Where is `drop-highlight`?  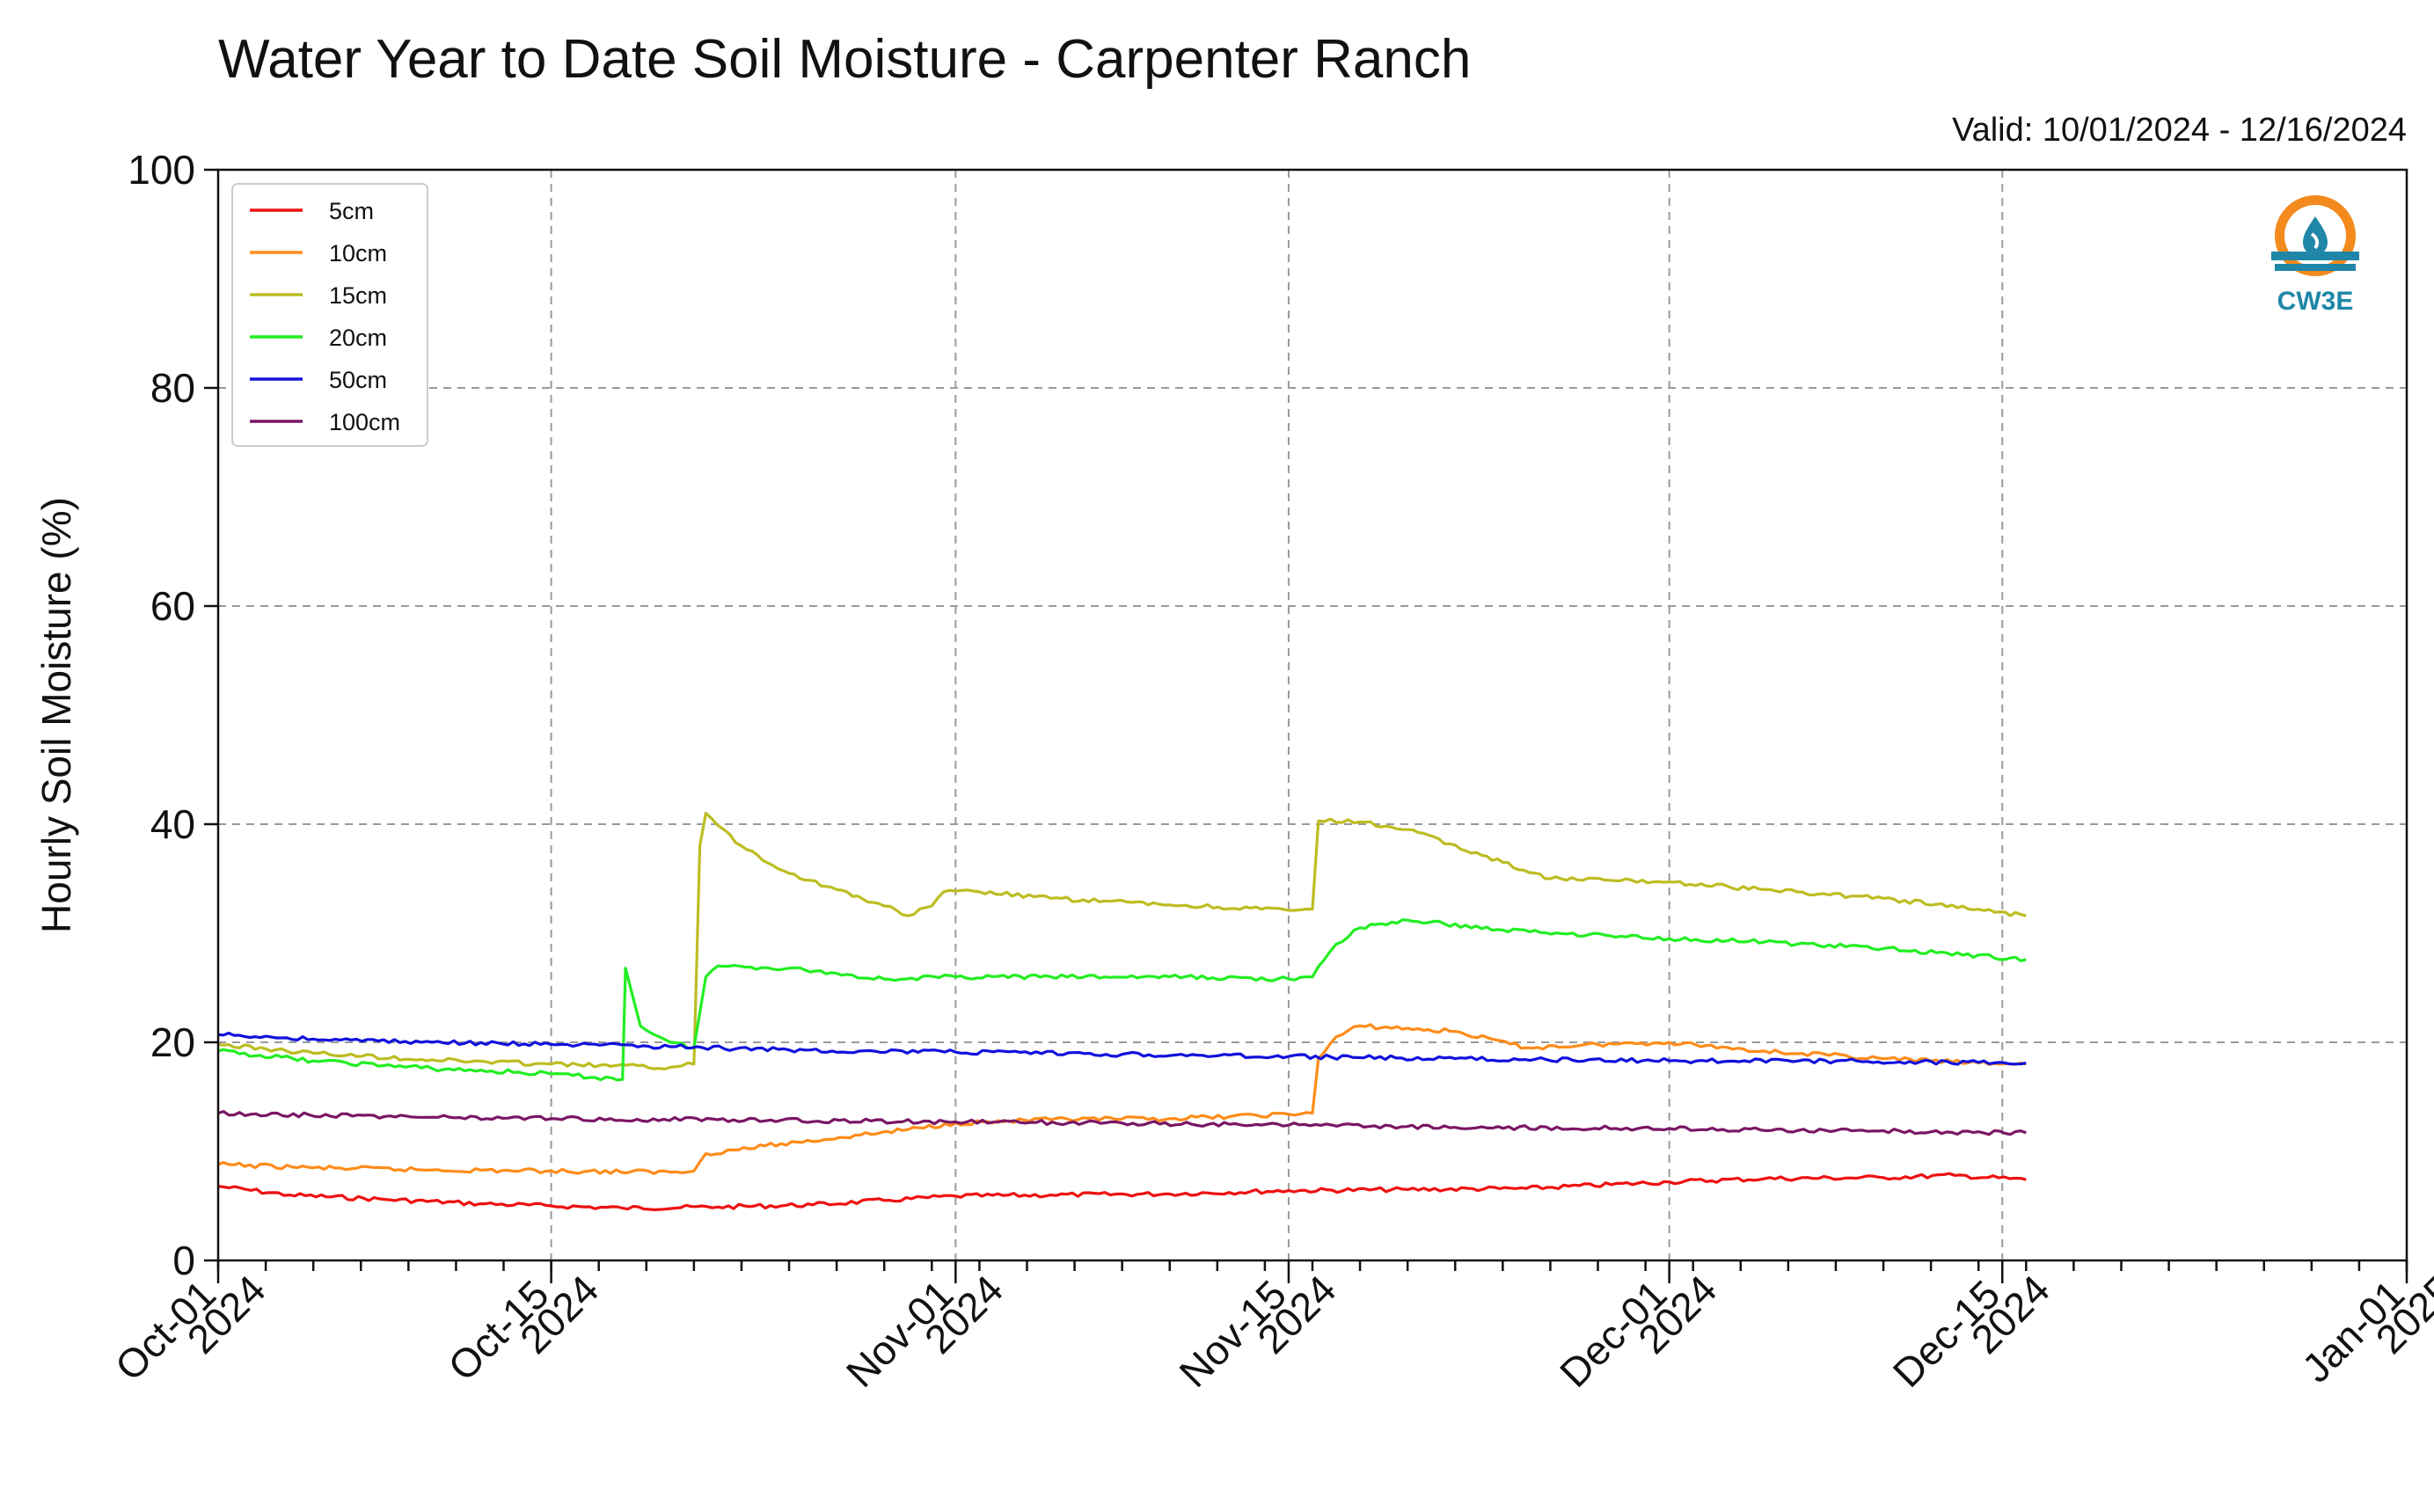
drop-highlight is located at coordinates (2315, 241).